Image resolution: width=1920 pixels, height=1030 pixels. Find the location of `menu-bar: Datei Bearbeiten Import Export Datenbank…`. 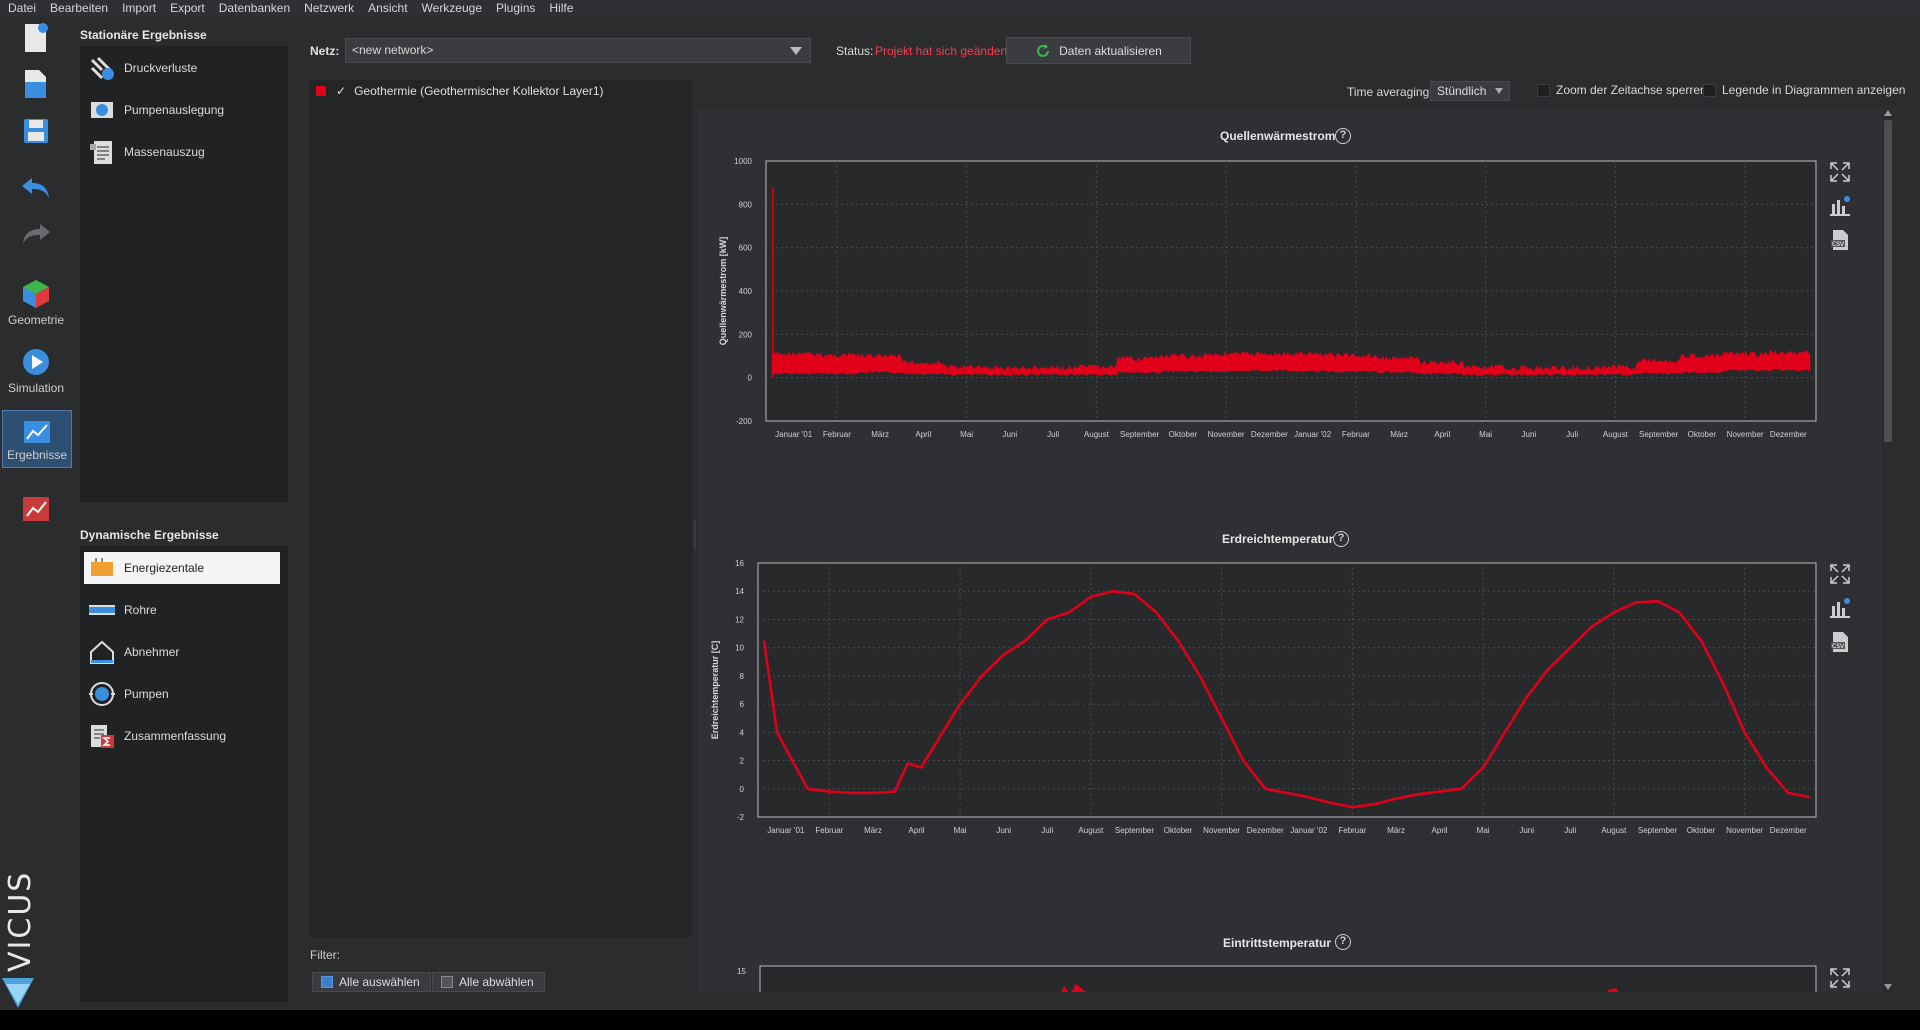

menu-bar: Datei Bearbeiten Import Export Datenbank… is located at coordinates (960, 8).